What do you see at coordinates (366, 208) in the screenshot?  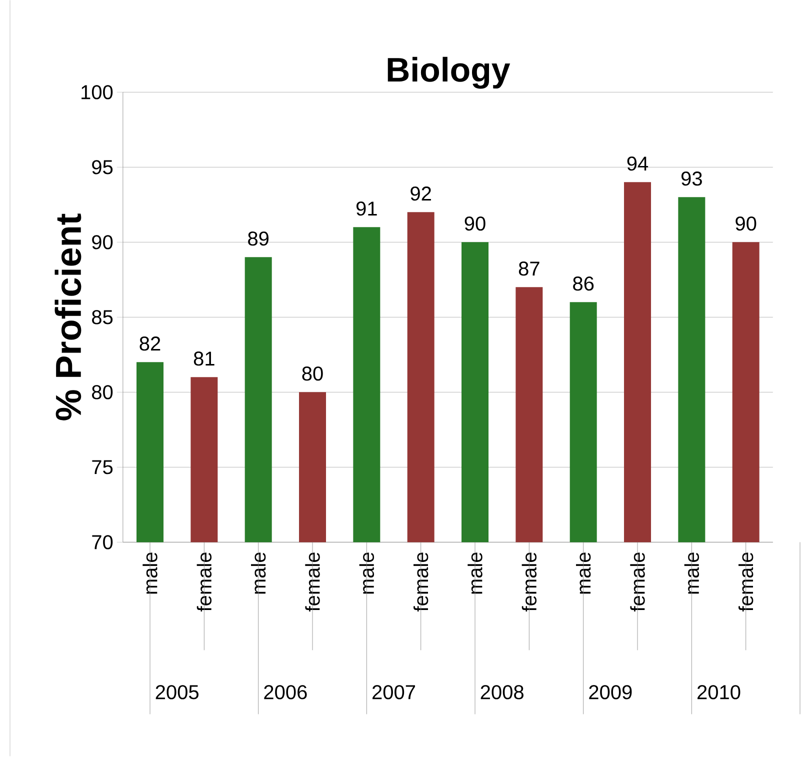 I see `data-label: 91` at bounding box center [366, 208].